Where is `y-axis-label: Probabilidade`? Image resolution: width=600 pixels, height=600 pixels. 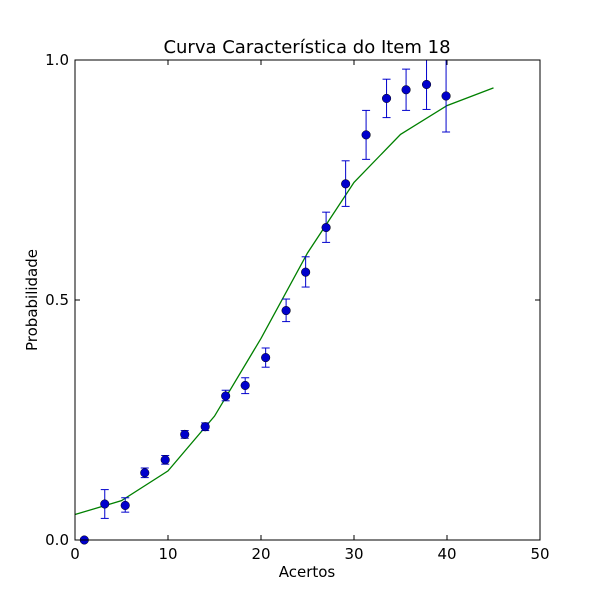
y-axis-label: Probabilidade is located at coordinates (32, 300).